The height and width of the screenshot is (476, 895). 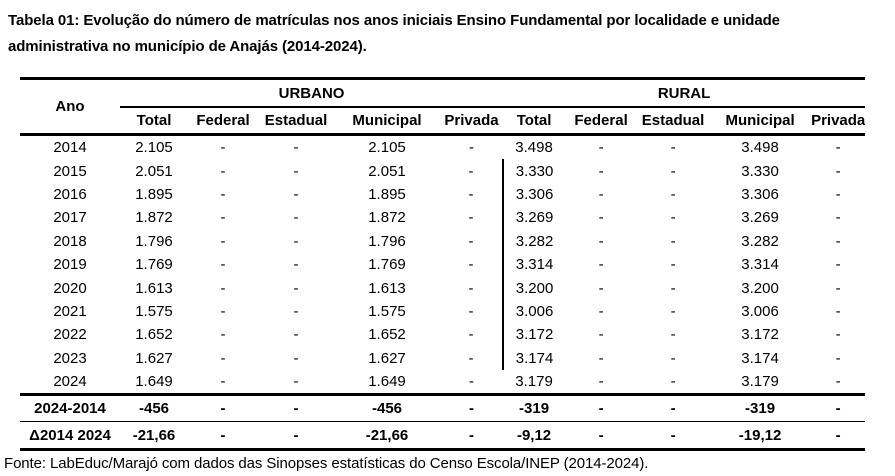 I want to click on value-cell: 3.172, so click(x=534, y=335).